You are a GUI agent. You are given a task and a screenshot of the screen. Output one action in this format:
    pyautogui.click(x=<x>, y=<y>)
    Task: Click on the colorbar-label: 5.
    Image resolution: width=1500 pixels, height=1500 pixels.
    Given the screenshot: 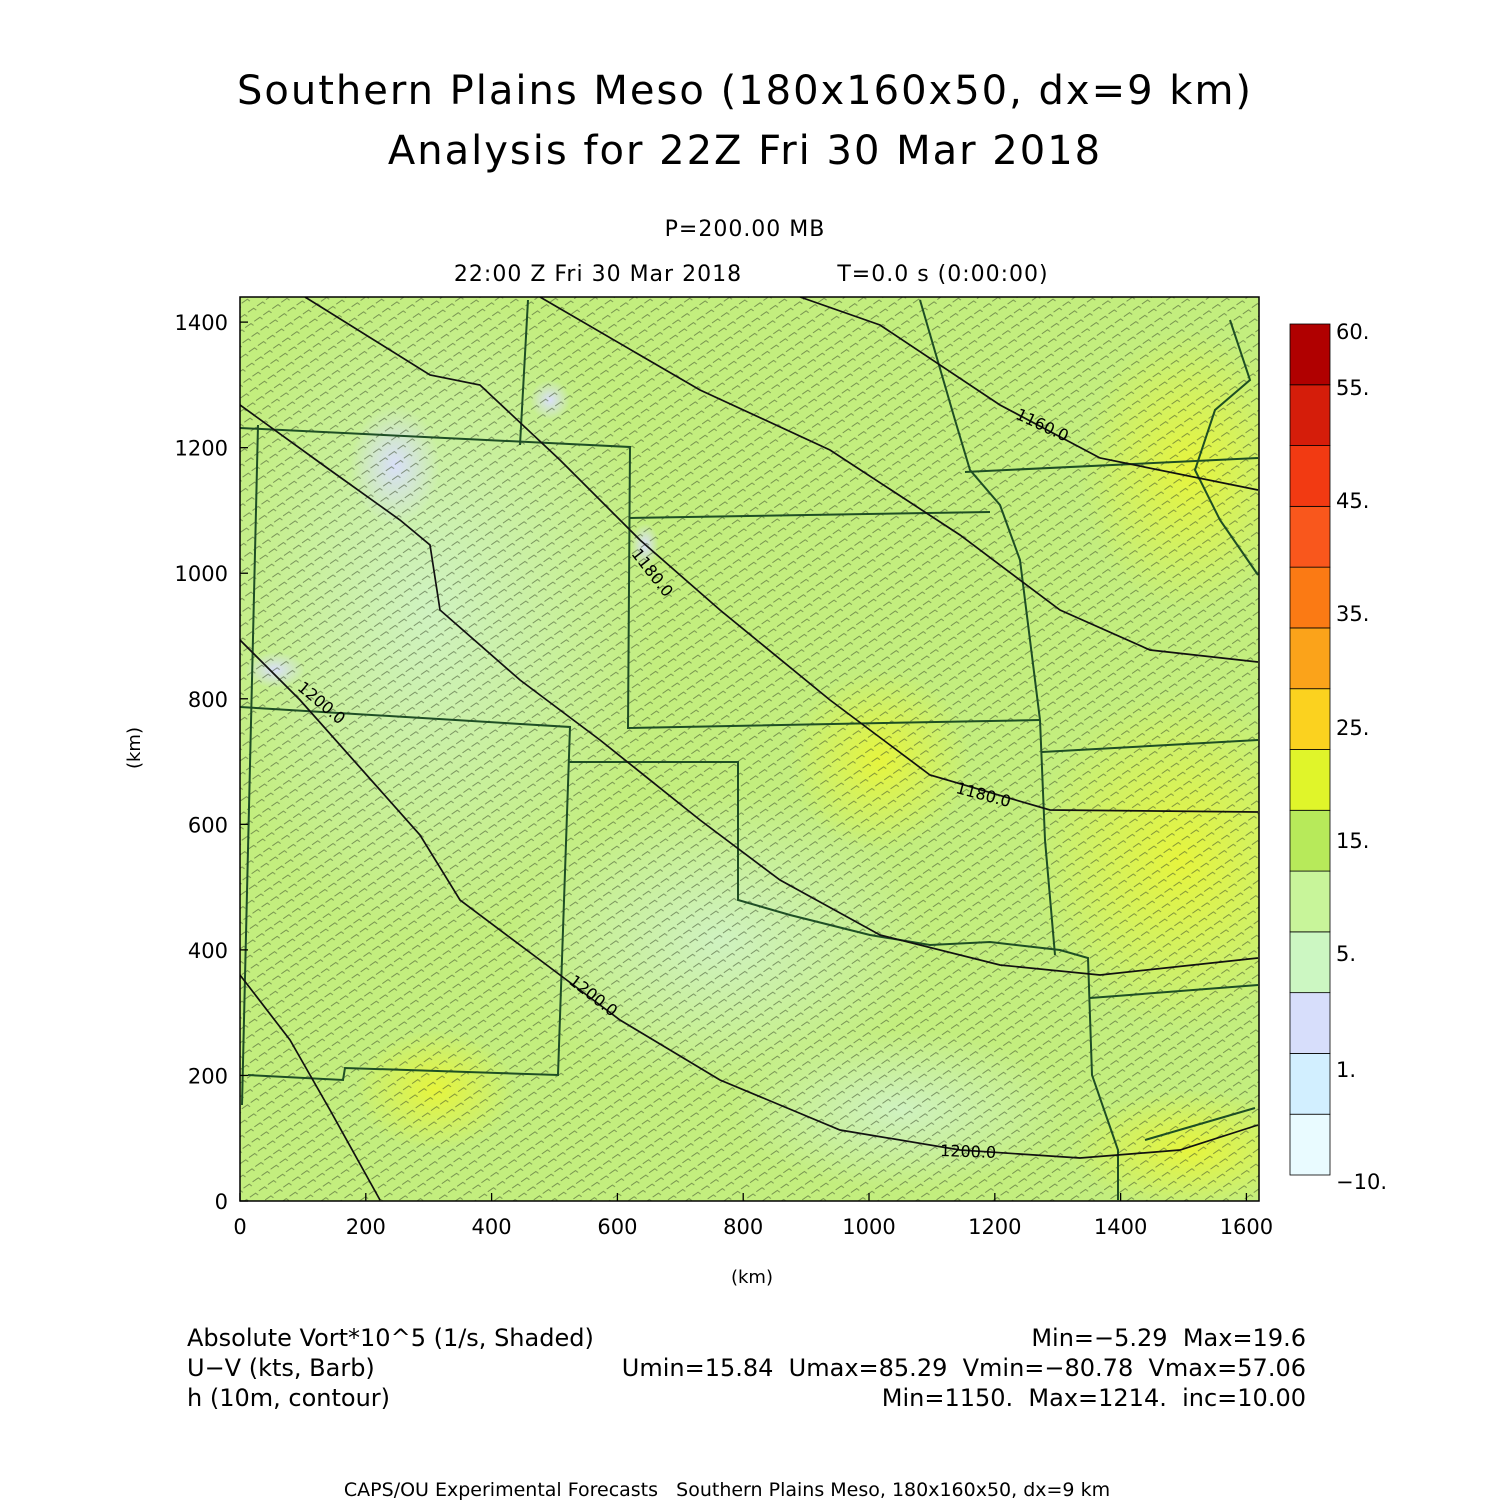 What is the action you would take?
    pyautogui.click(x=1346, y=954)
    